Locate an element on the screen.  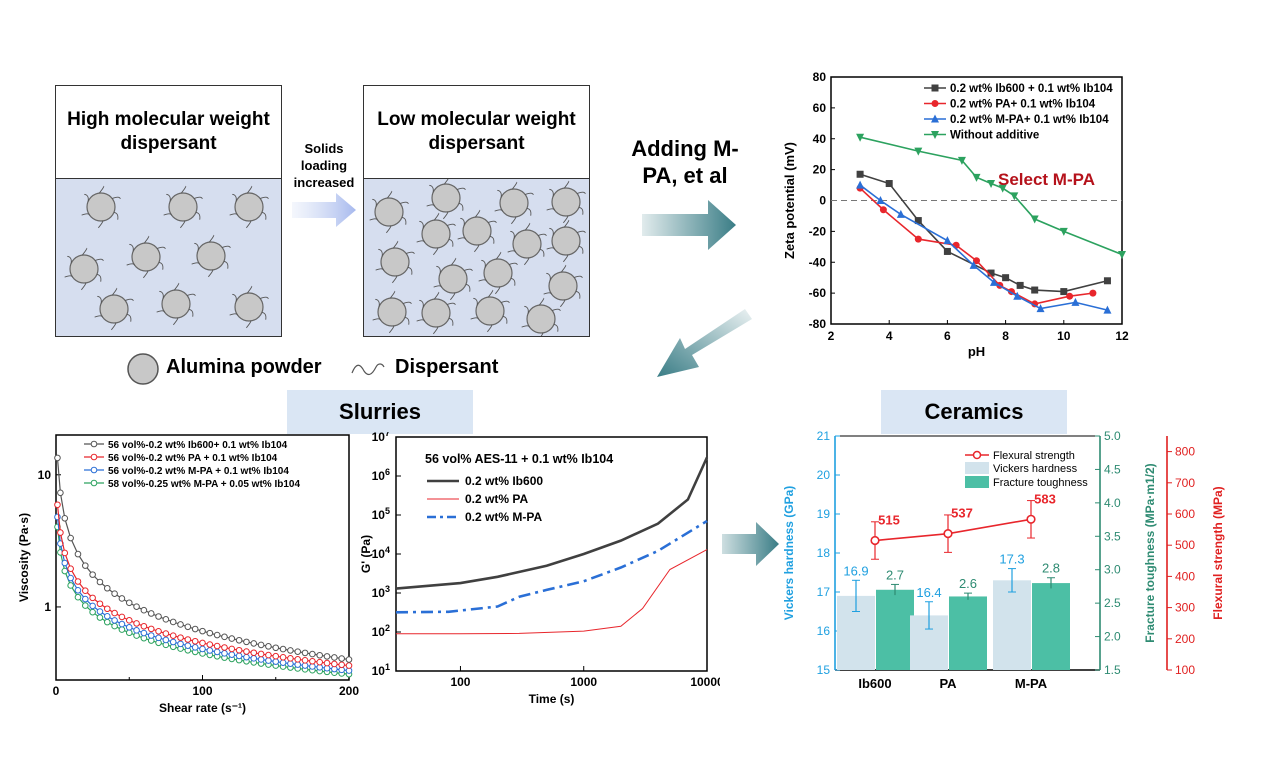
x-tick-label: 100 is located at coordinates (460, 682).